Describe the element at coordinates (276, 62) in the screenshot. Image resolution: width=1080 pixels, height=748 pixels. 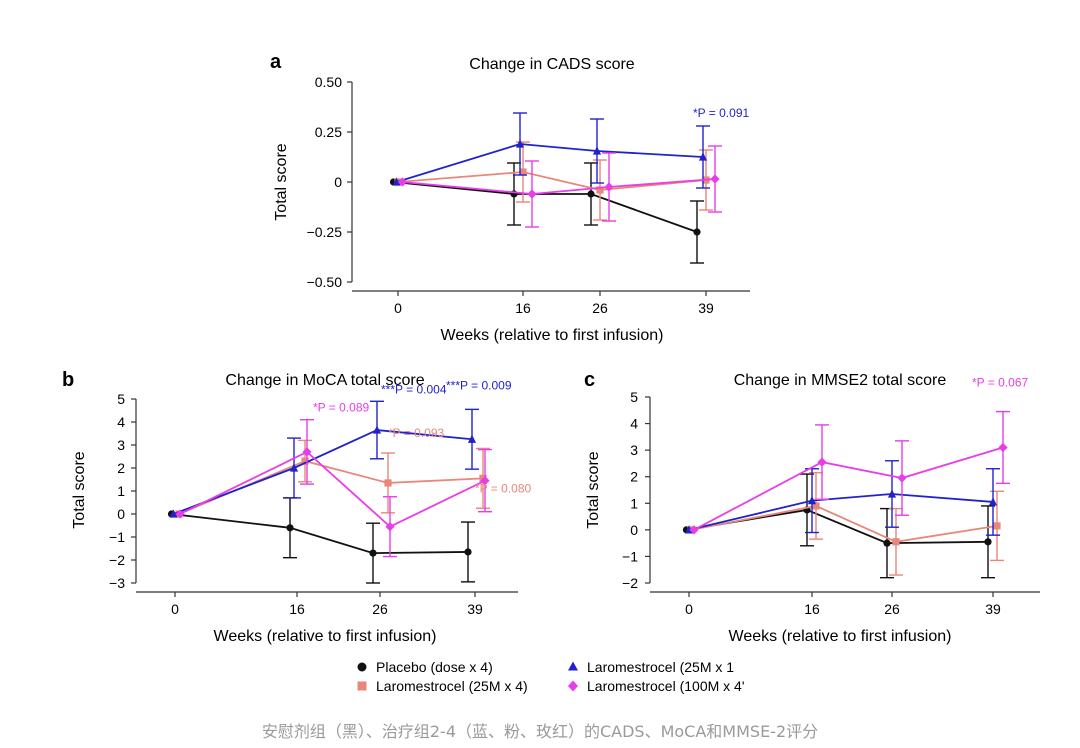
I see `panel-label-a: a` at that location.